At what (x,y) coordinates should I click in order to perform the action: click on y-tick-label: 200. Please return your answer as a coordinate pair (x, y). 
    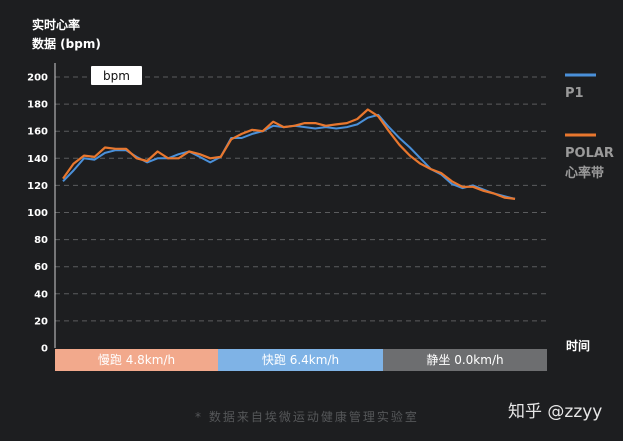
    Looking at the image, I should click on (37, 78).